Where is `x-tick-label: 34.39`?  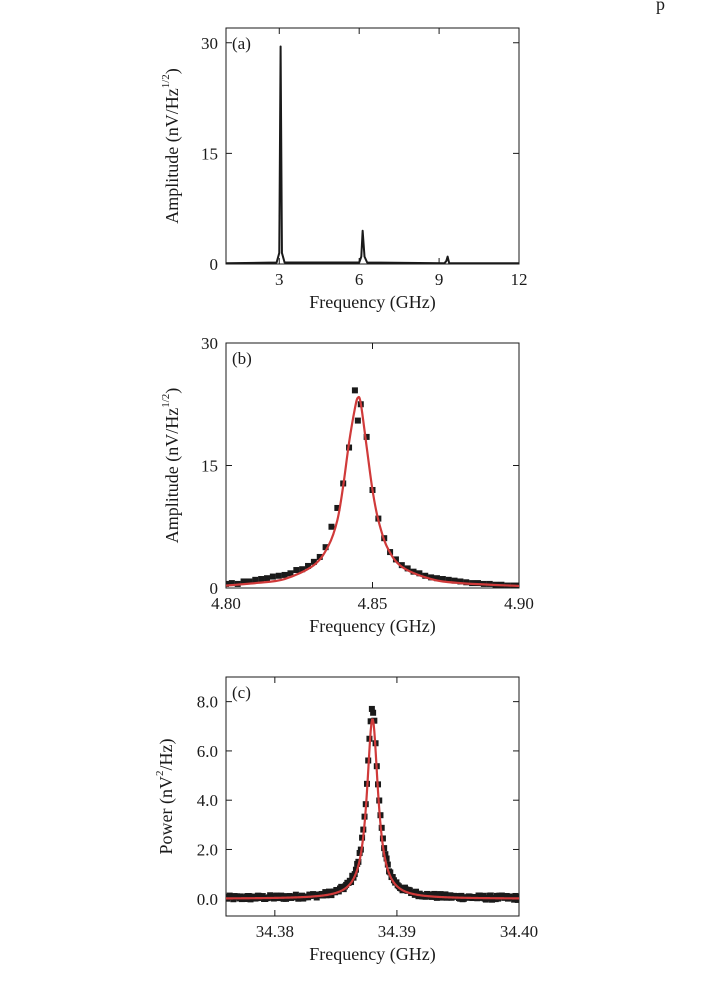
x-tick-label: 34.39 is located at coordinates (397, 931).